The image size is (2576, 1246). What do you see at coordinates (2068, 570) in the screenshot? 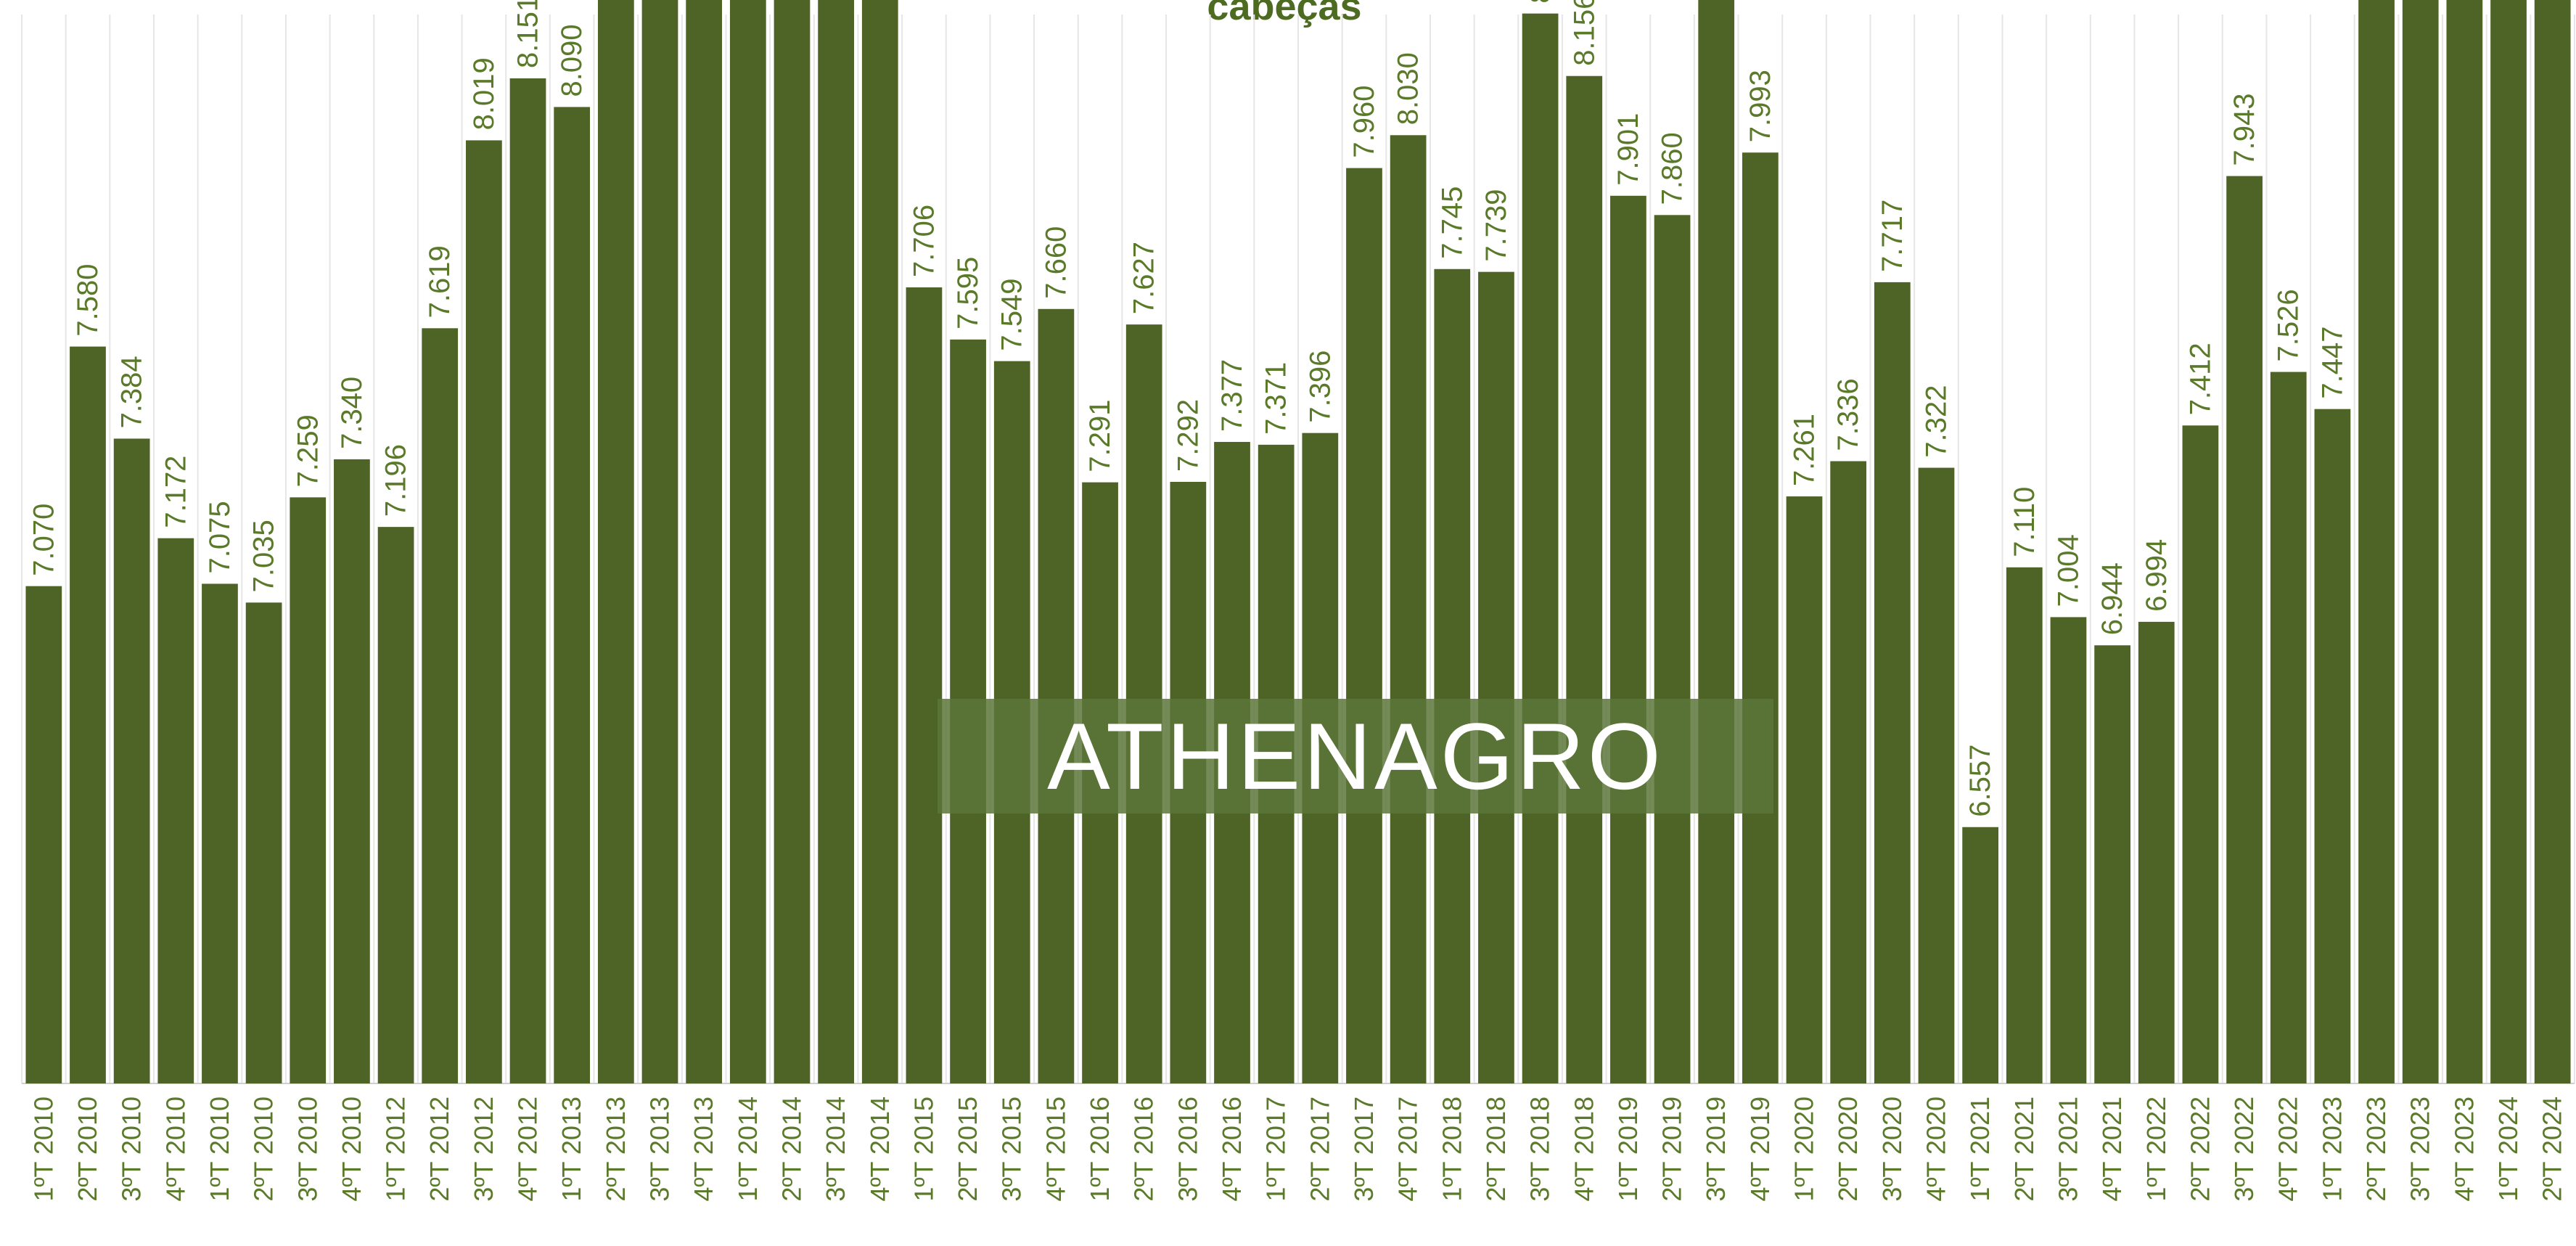
I see `value-label: 7.004` at bounding box center [2068, 570].